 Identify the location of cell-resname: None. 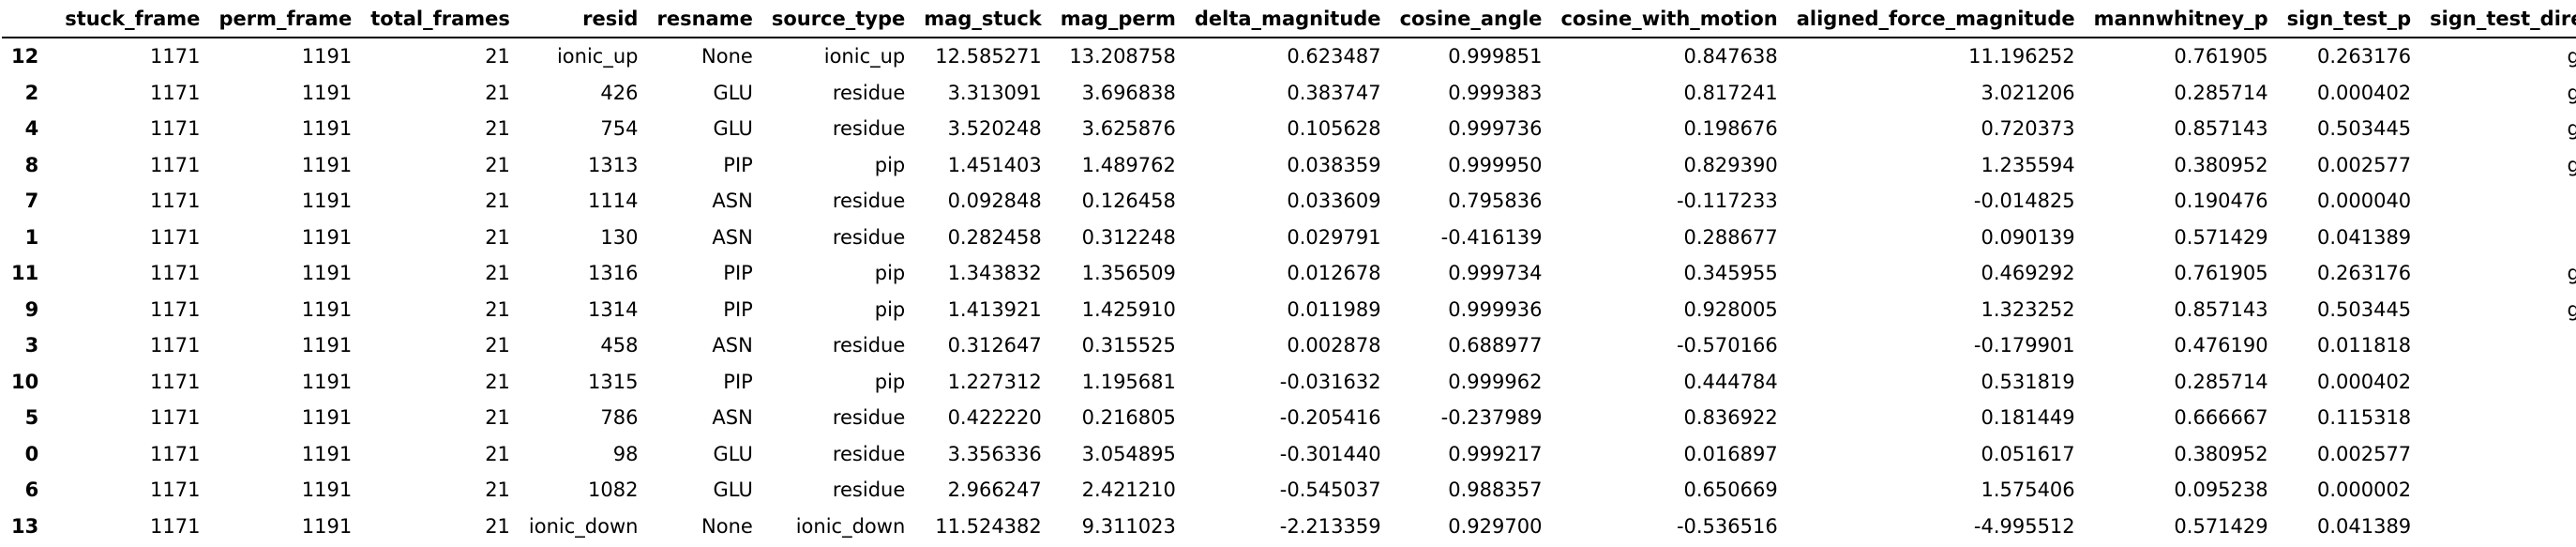
(727, 57).